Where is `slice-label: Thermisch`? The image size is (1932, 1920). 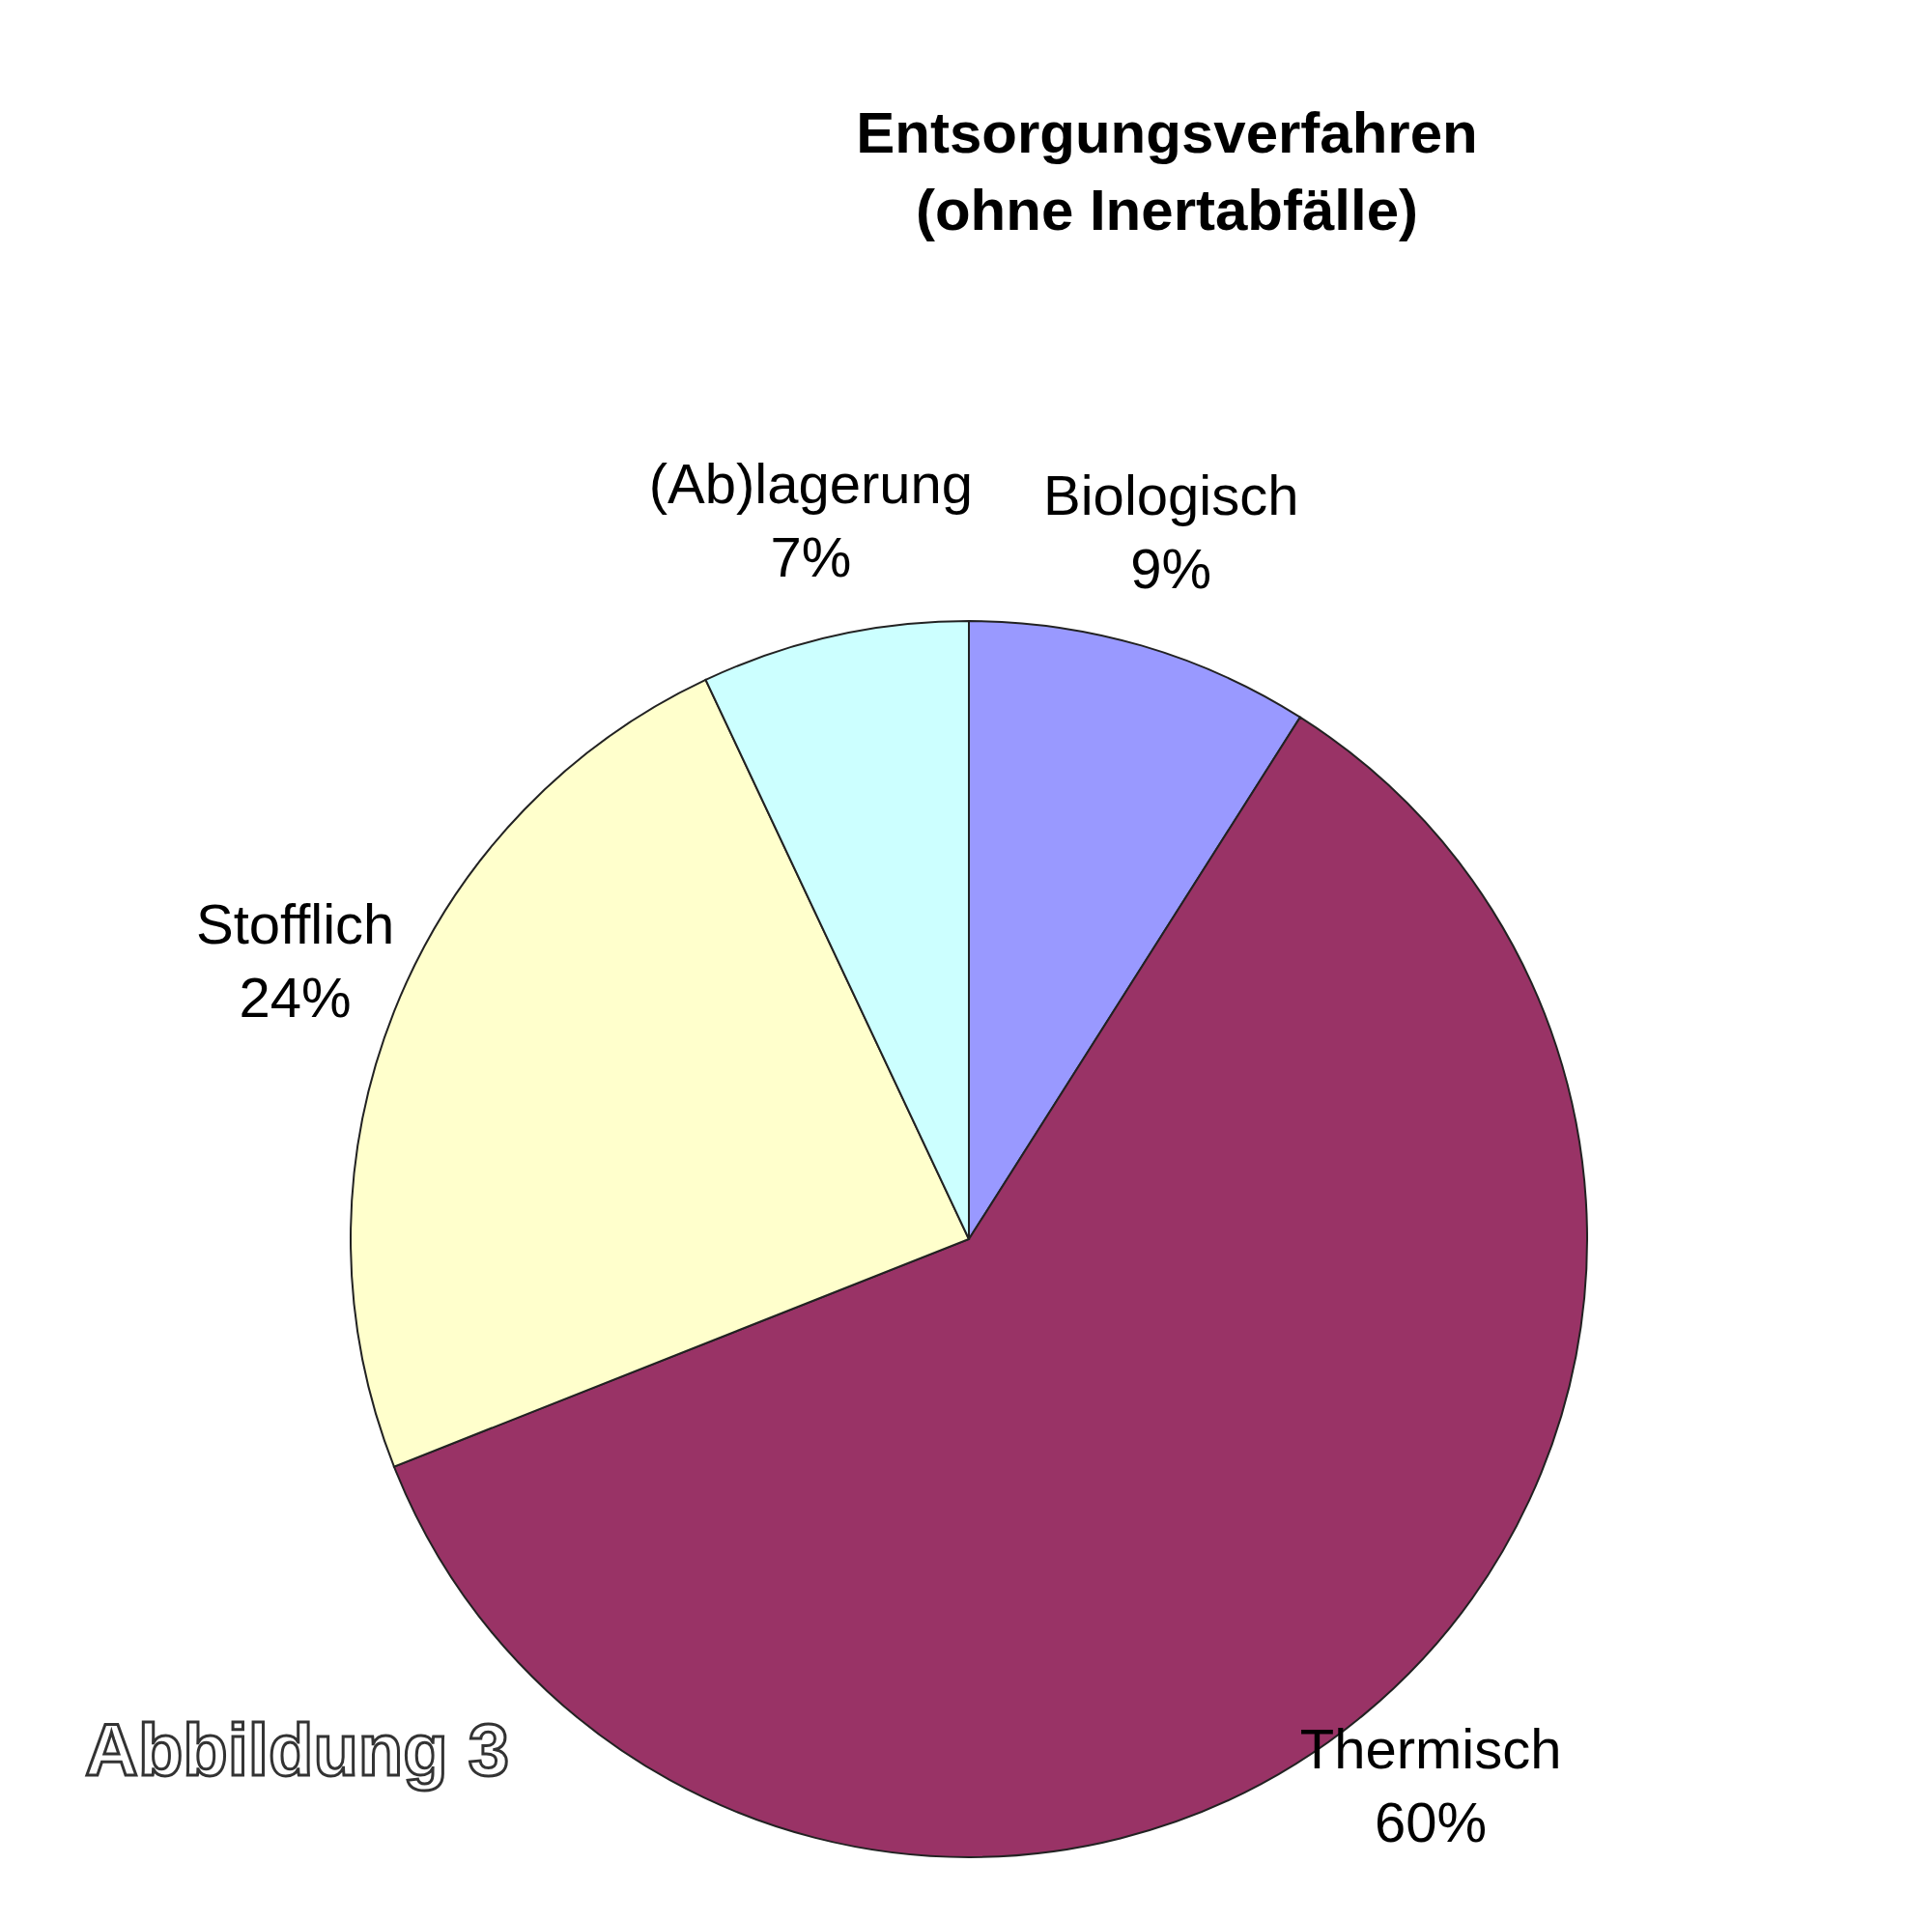 slice-label: Thermisch is located at coordinates (1430, 1748).